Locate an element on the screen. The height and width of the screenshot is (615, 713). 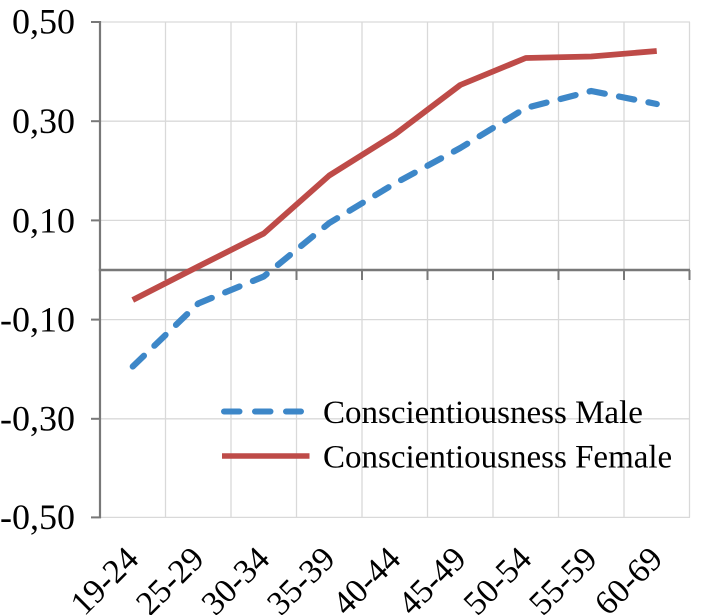
svg-text: 0,50 is located at coordinates (43, 22).